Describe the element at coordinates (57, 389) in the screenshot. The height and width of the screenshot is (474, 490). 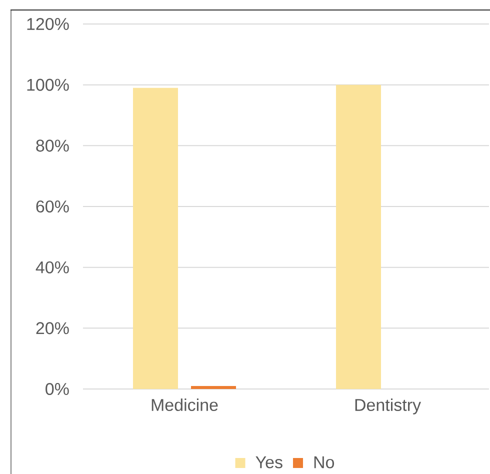
I see `y-tick-label: 0%` at that location.